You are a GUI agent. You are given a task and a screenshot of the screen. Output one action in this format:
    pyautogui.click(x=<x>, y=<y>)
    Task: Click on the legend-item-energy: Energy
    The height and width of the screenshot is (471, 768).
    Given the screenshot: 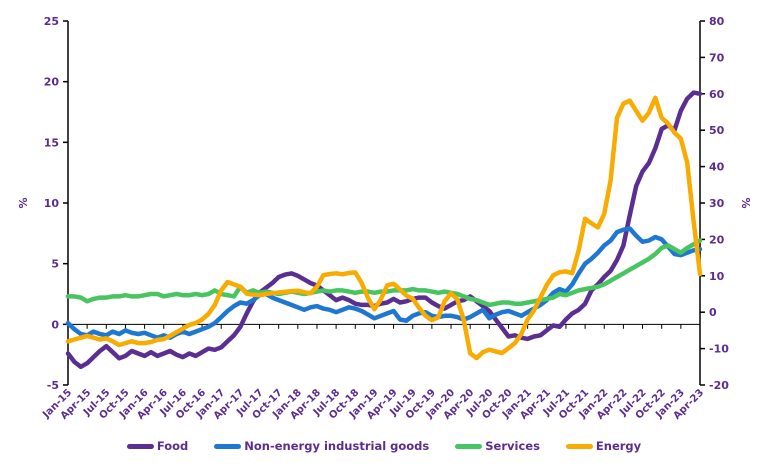 What is the action you would take?
    pyautogui.click(x=603, y=446)
    